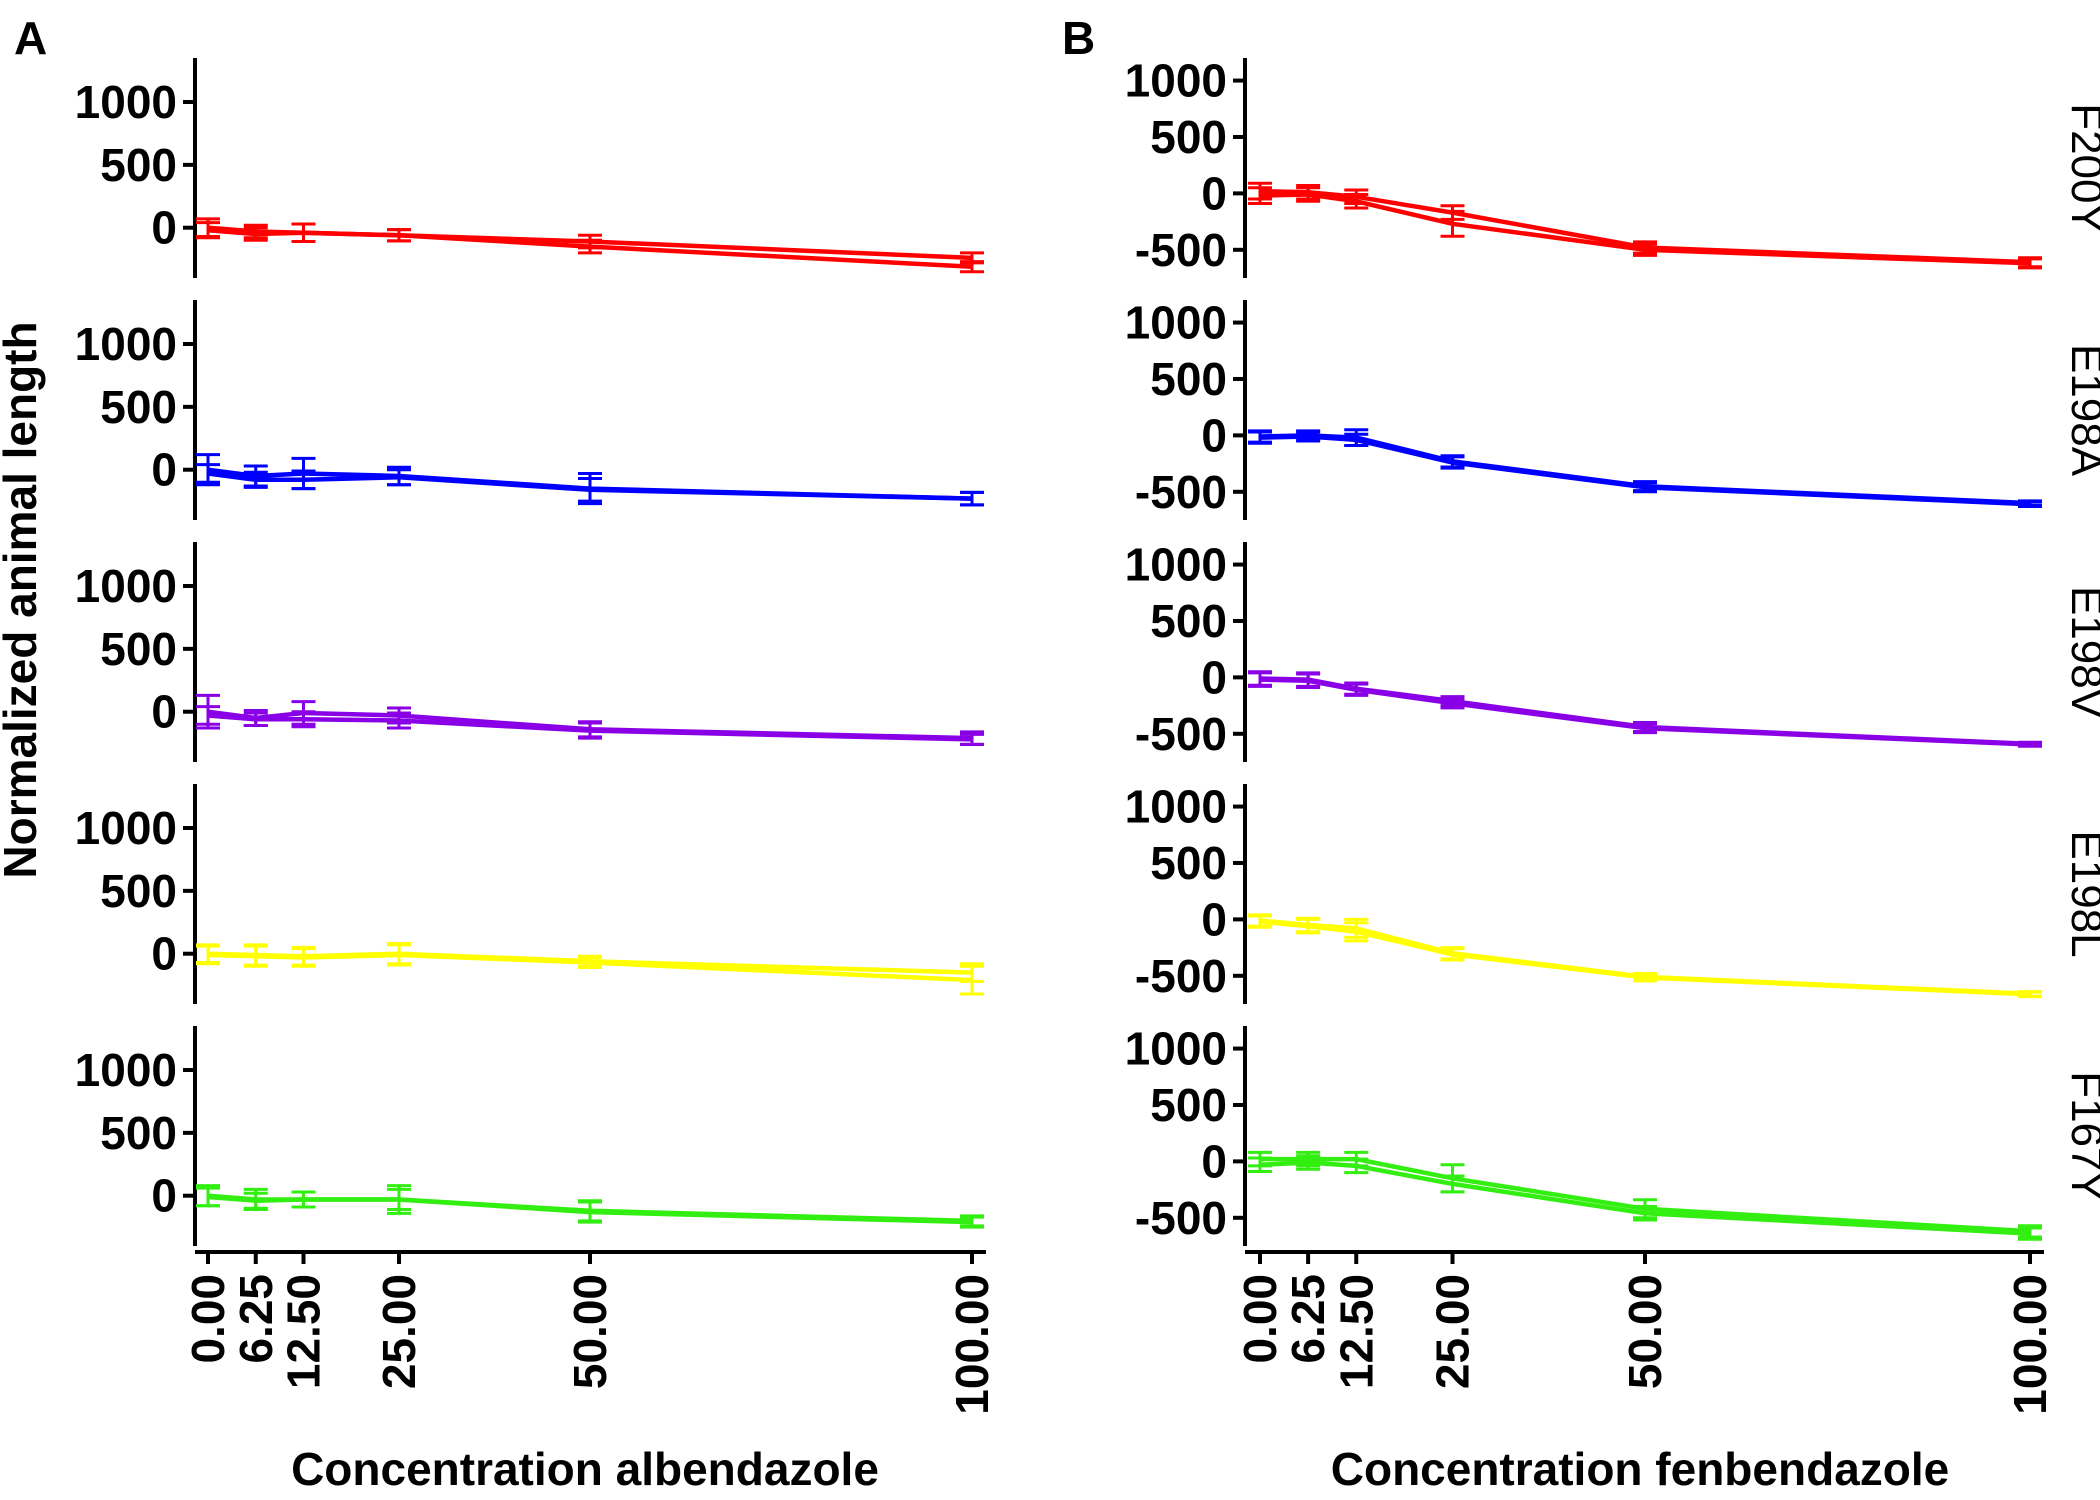 The image size is (2100, 1500). I want to click on strip-label-e198v: E198V, so click(2081, 652).